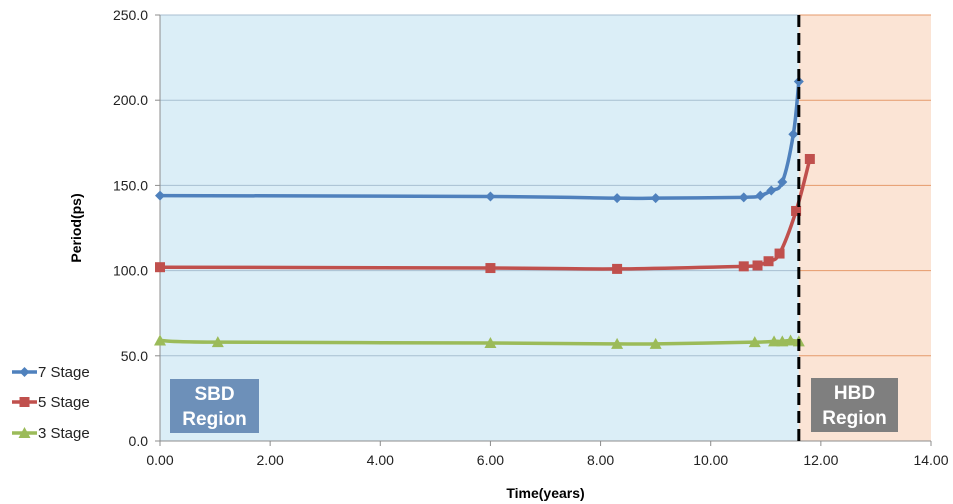 The width and height of the screenshot is (953, 504). Describe the element at coordinates (479, 341) in the screenshot. I see `series-triangle` at that location.